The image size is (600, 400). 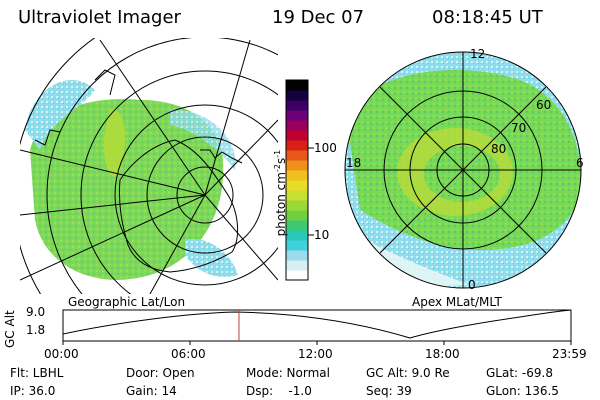 I want to click on right-map-caption: Apex MLat/MLT, so click(x=457, y=302).